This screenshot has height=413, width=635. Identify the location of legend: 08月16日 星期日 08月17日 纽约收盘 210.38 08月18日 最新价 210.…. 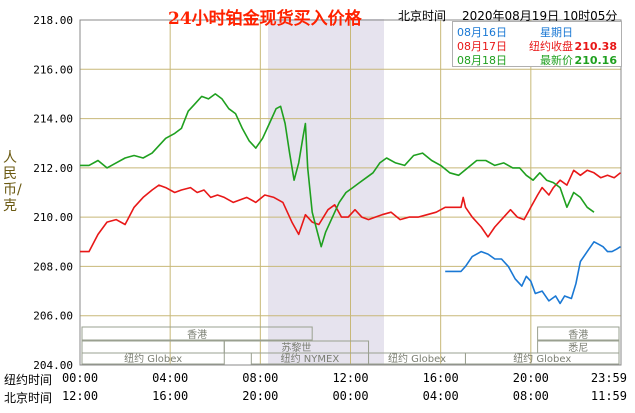
(537, 44).